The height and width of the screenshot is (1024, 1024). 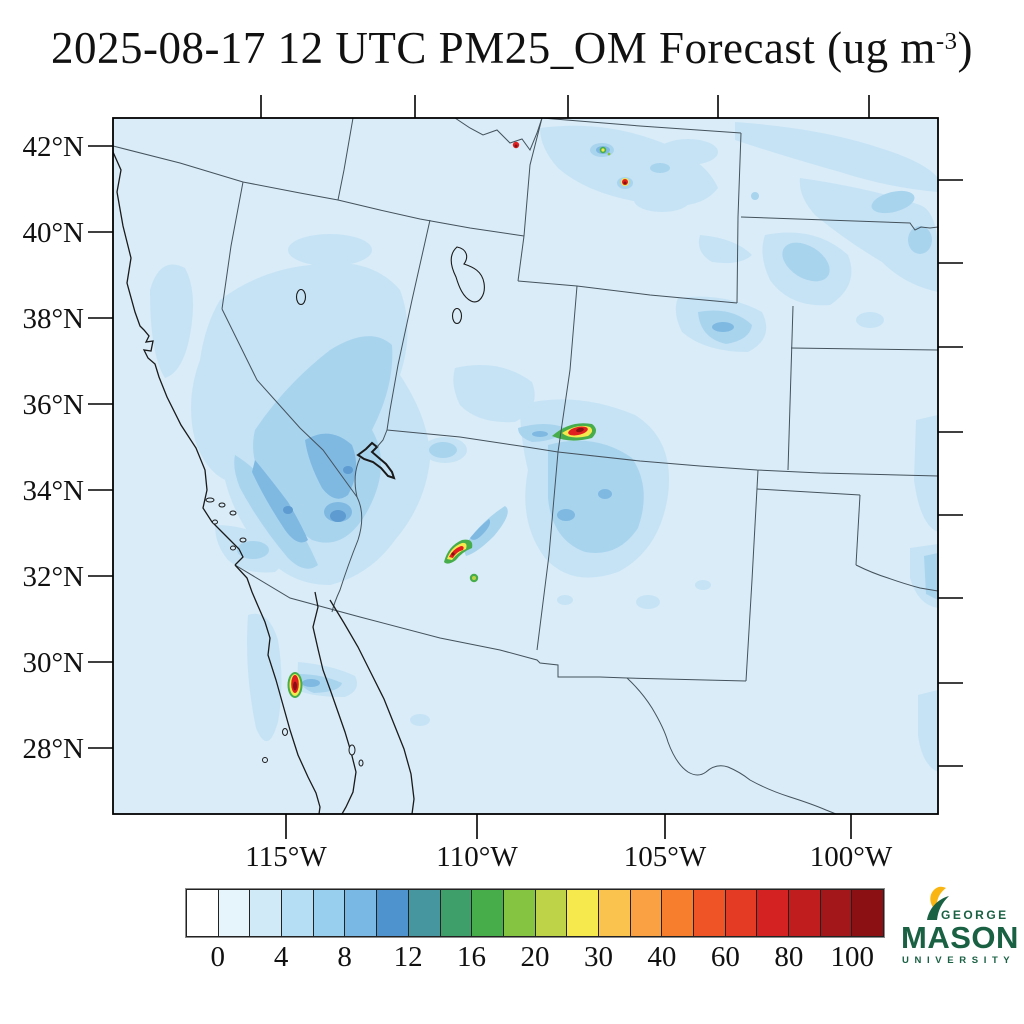 What do you see at coordinates (665, 857) in the screenshot?
I see `lon-label-105w: 105°W` at bounding box center [665, 857].